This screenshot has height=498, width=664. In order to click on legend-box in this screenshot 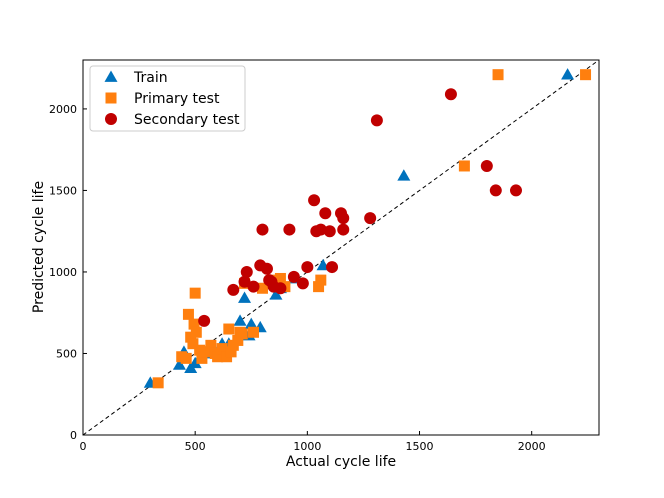, I will do `click(167, 98)`.